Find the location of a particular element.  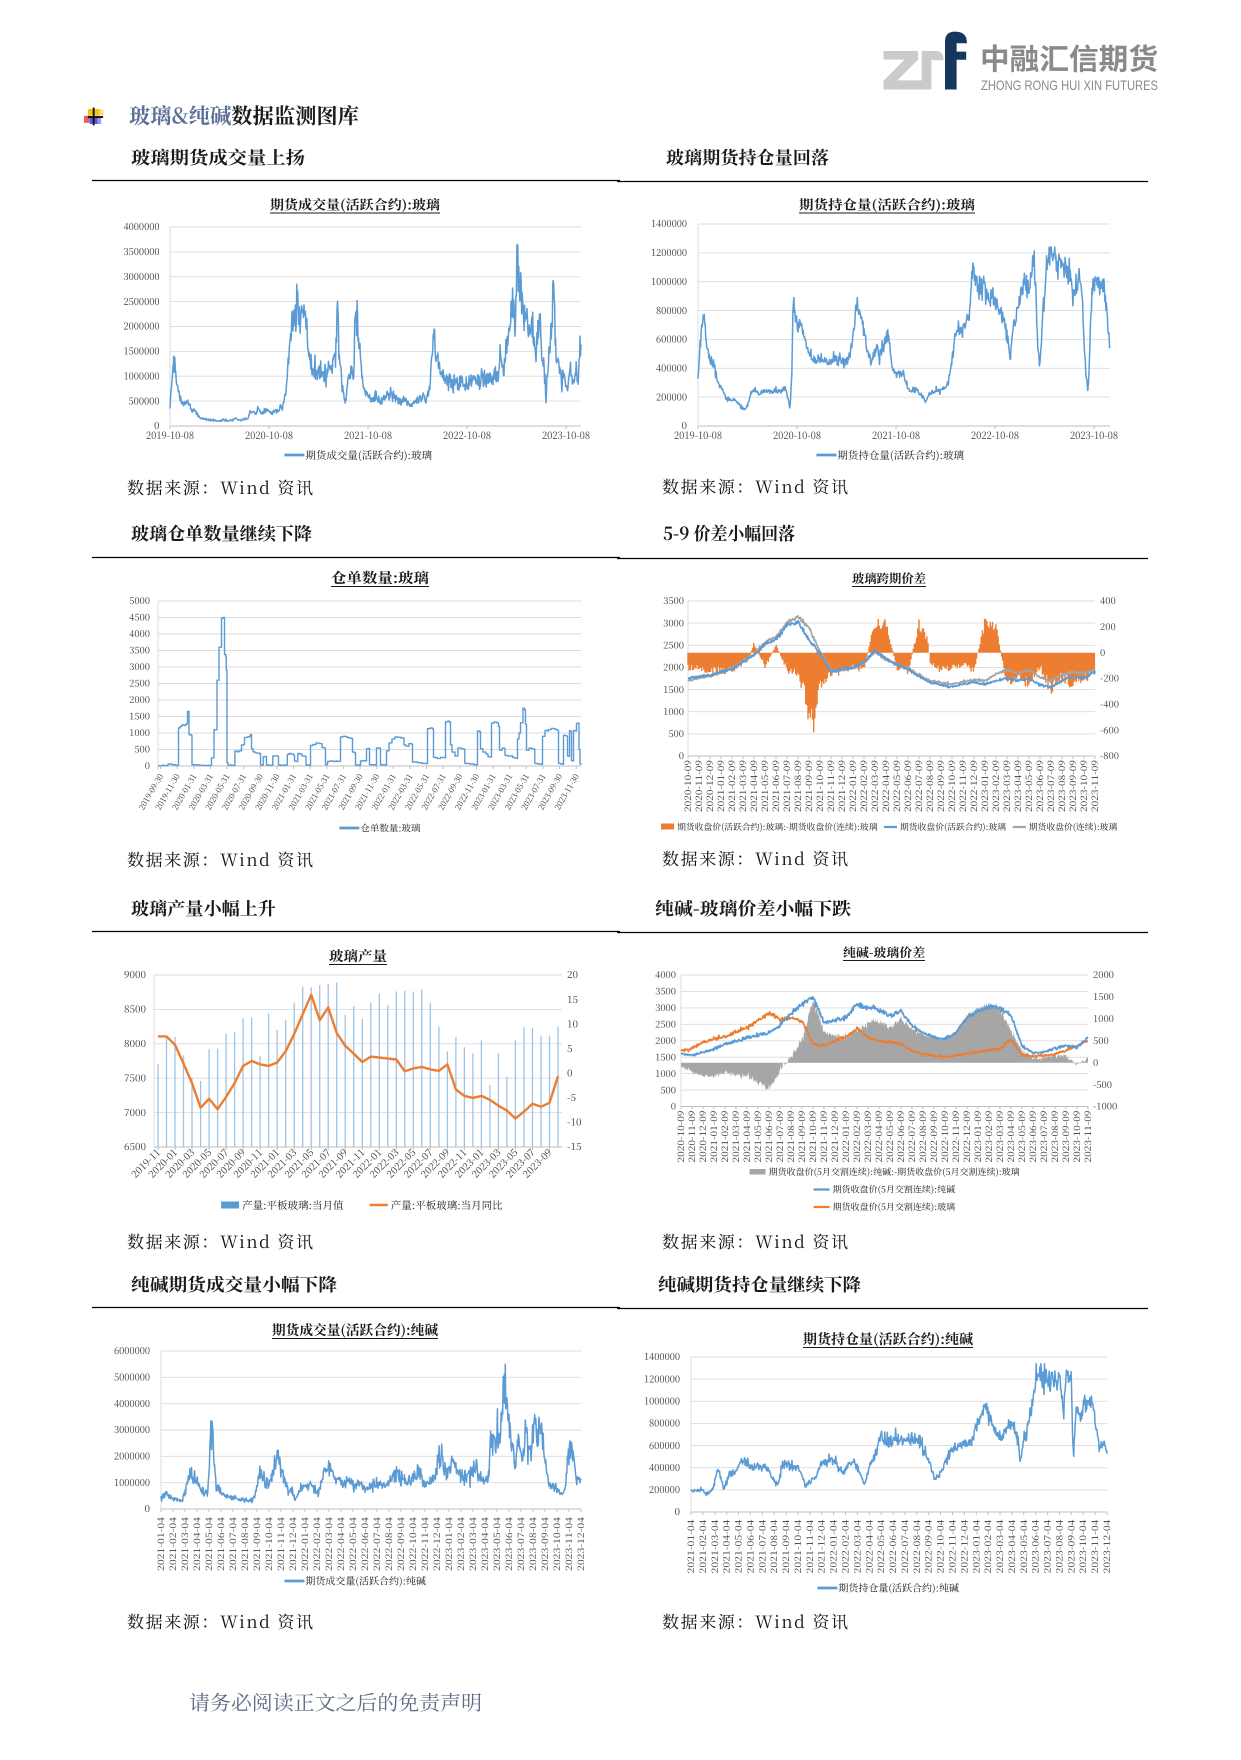

svg-text: 200 is located at coordinates (1108, 626).